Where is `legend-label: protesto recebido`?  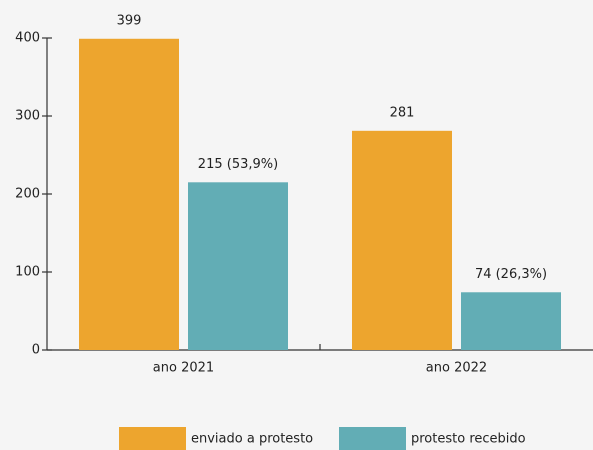
legend-label: protesto recebido is located at coordinates (468, 439).